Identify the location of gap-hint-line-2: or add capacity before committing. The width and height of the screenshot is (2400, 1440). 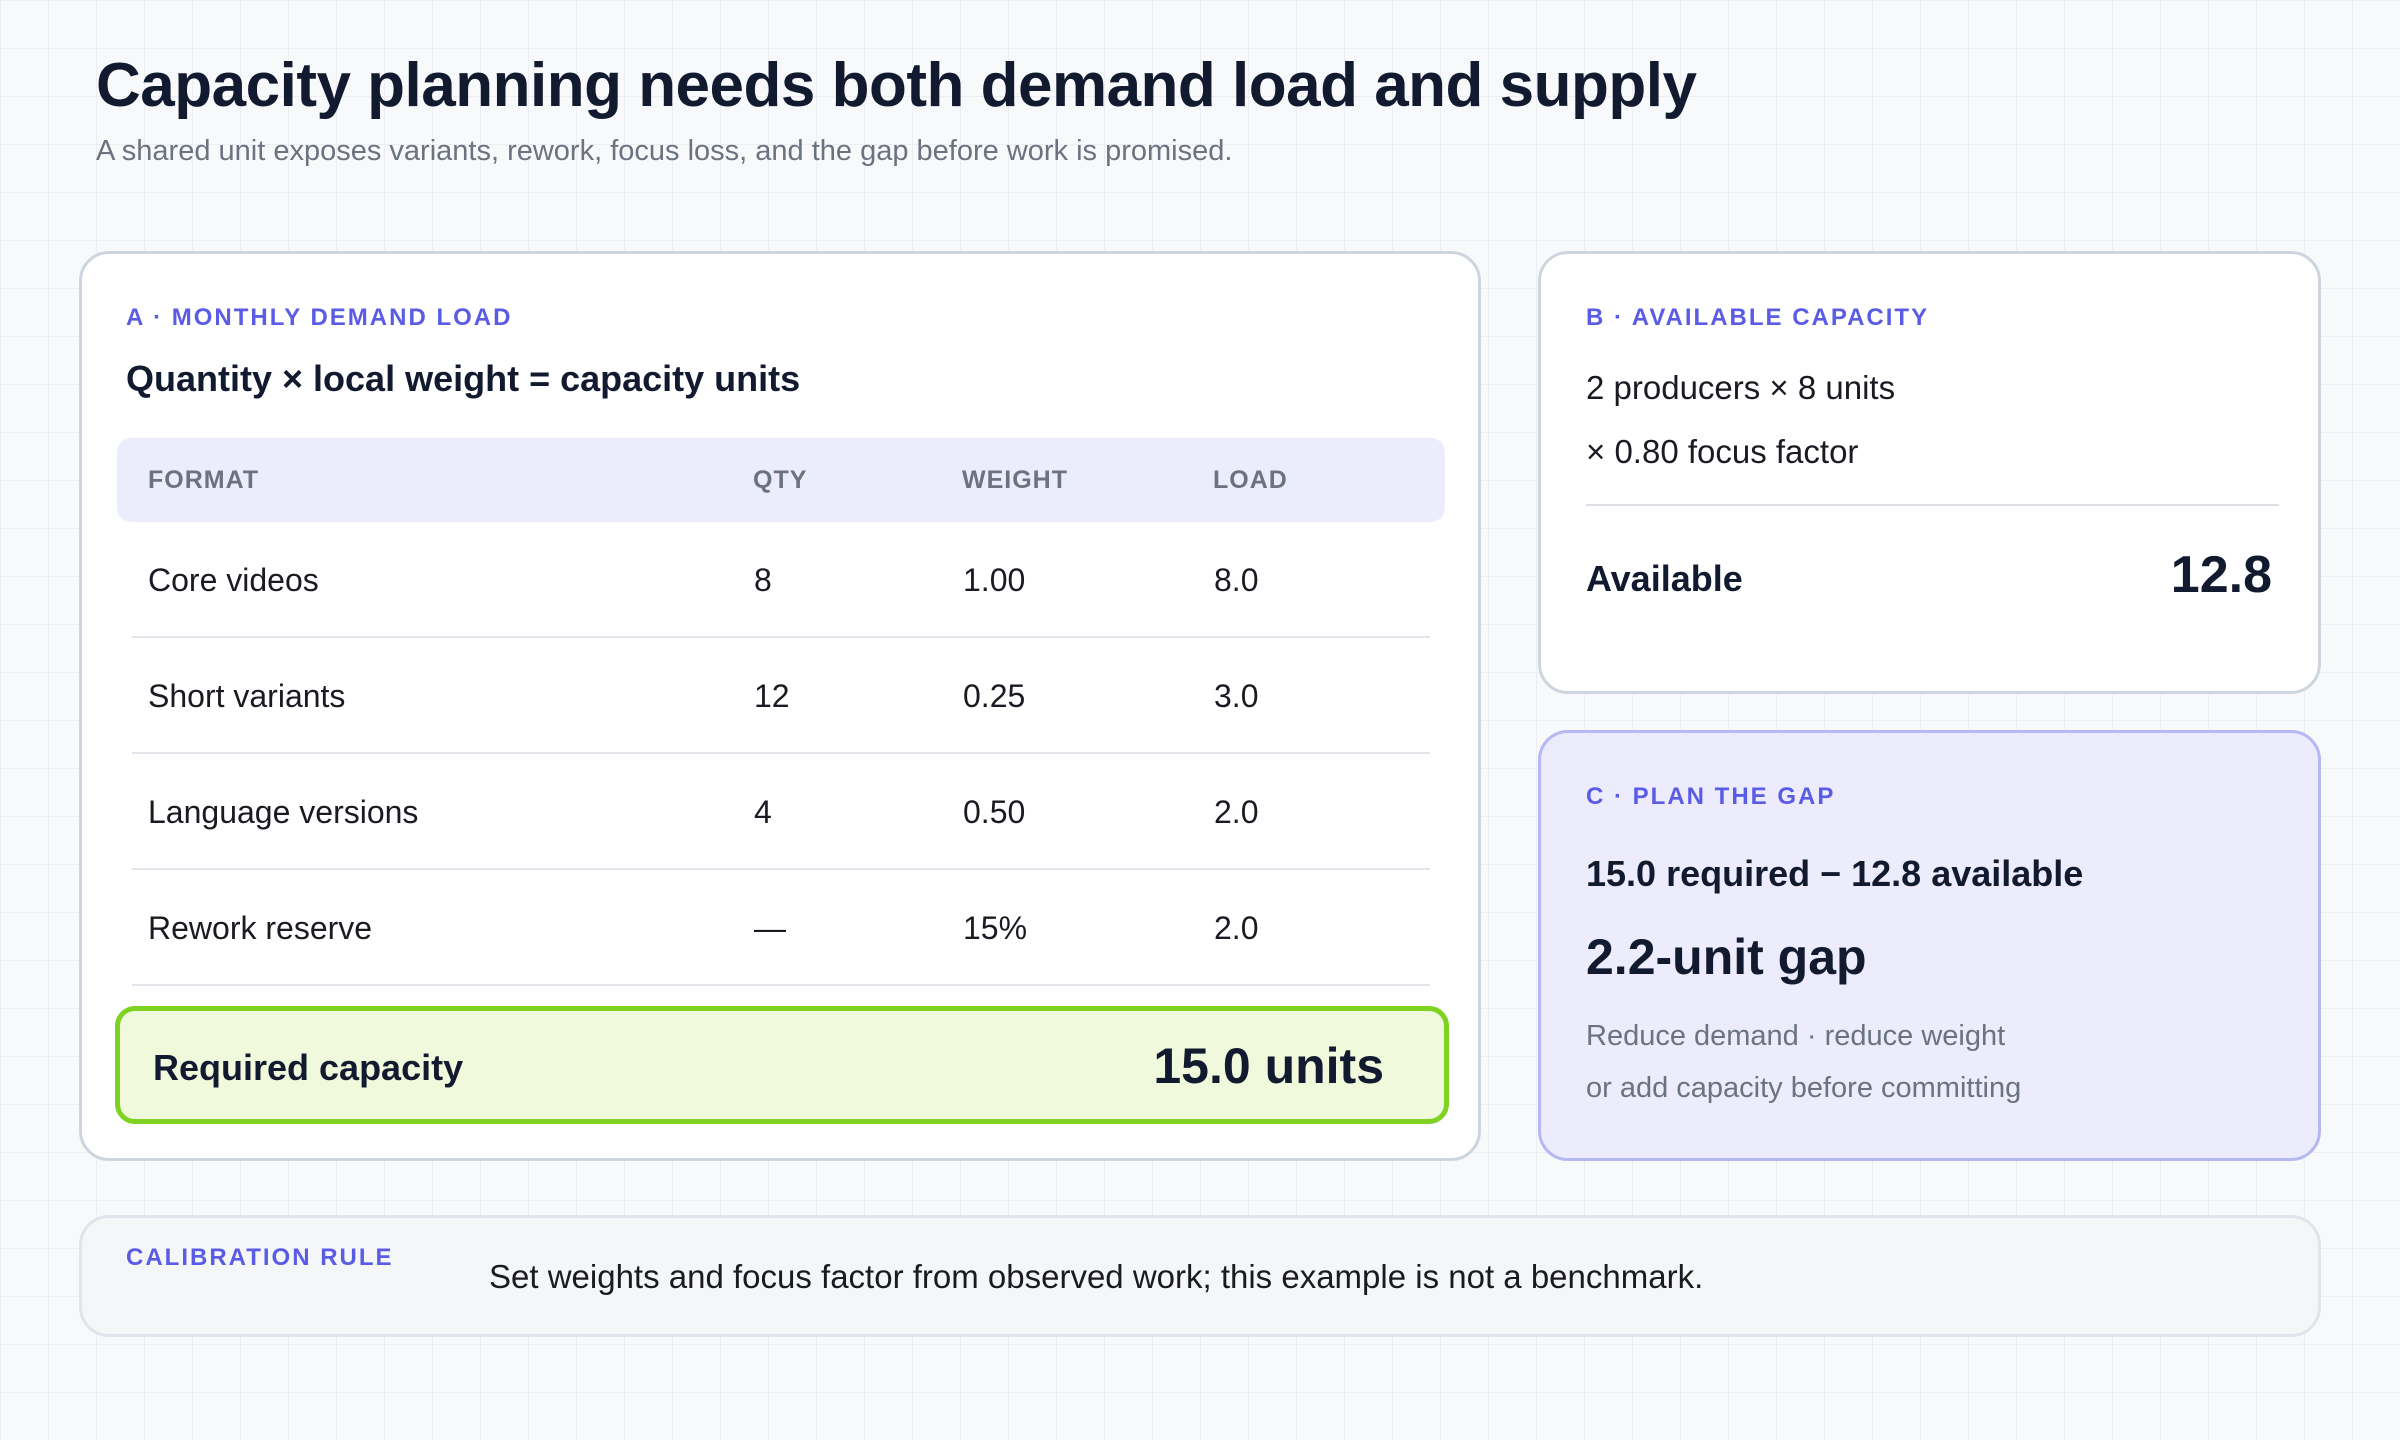
(1804, 1088).